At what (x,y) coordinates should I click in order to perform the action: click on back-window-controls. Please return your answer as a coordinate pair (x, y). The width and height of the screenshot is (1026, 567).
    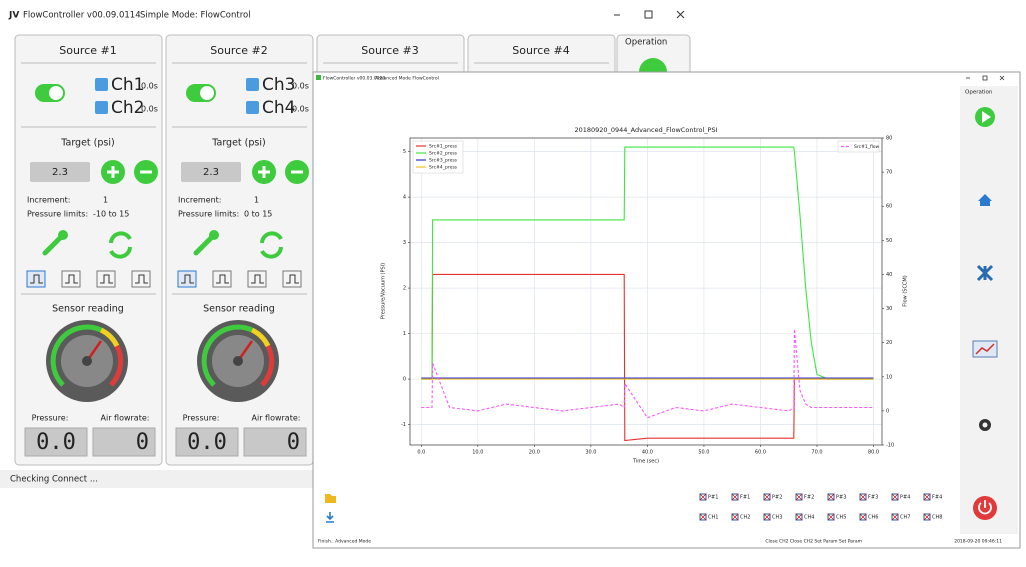
    Looking at the image, I should click on (649, 14).